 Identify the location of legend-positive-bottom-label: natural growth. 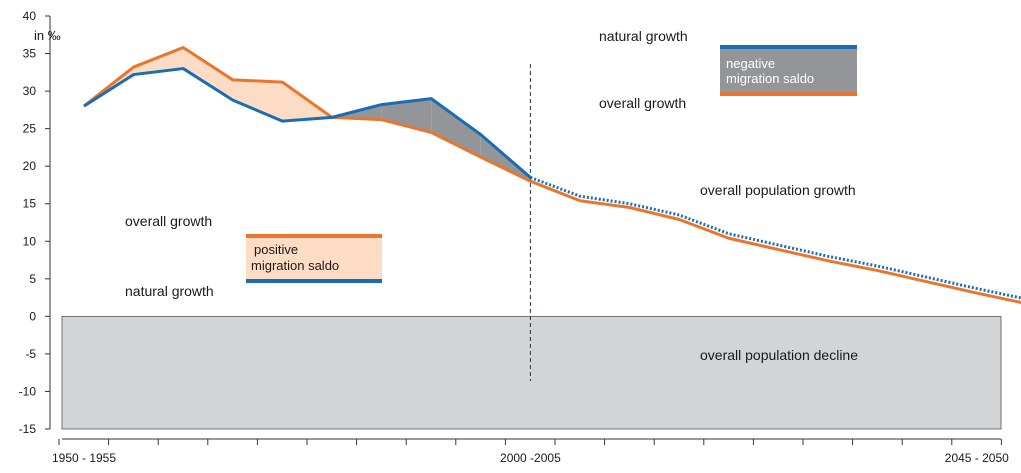
(169, 291).